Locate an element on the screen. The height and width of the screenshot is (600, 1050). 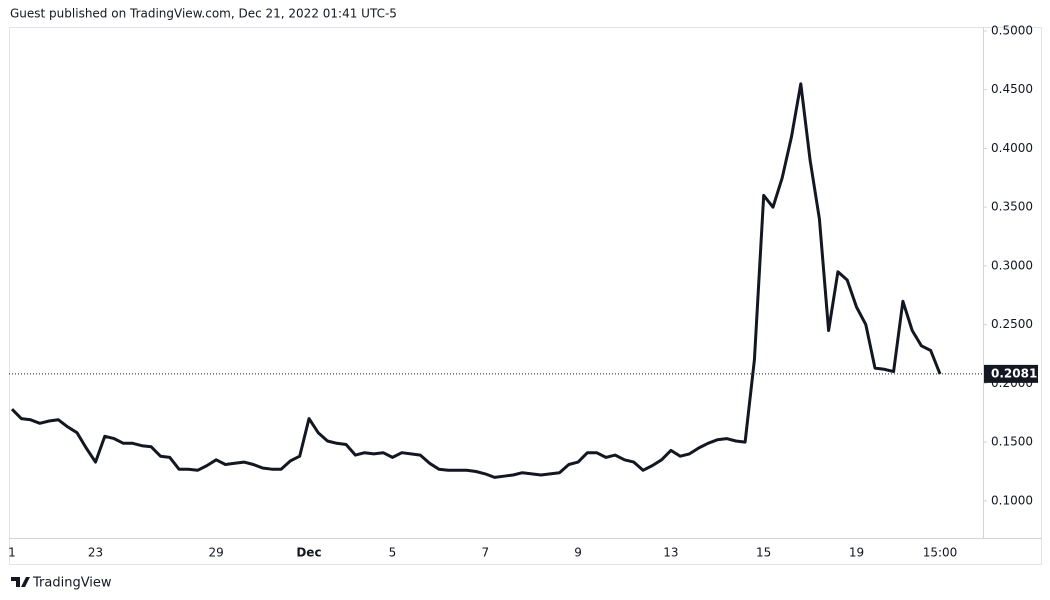
x-tick-label: 13 is located at coordinates (670, 553).